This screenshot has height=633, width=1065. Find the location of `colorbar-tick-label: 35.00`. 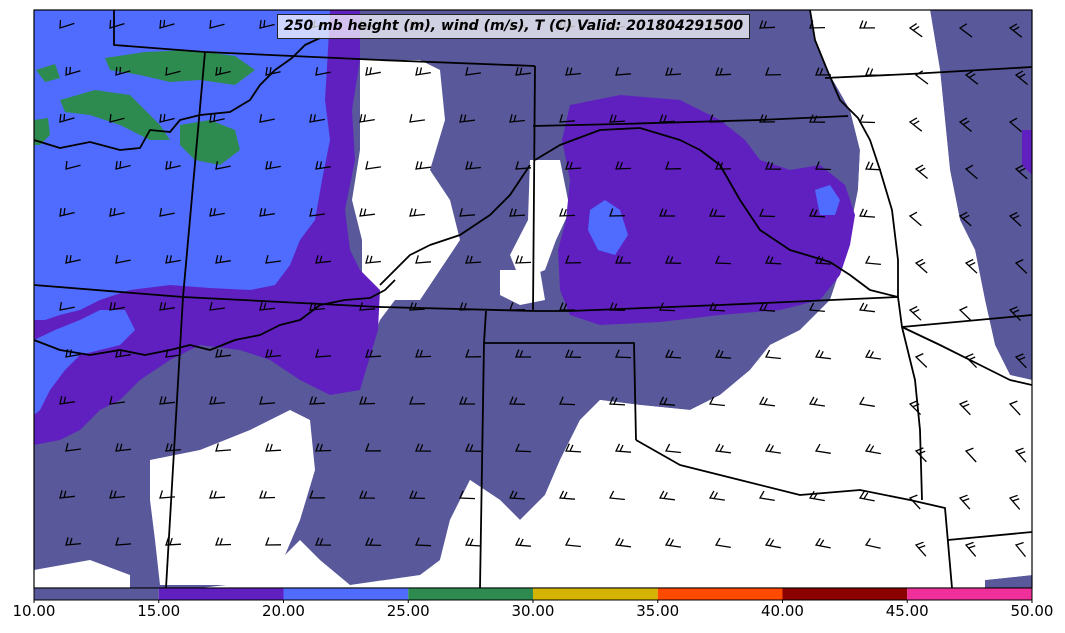

colorbar-tick-label: 35.00 is located at coordinates (658, 611).